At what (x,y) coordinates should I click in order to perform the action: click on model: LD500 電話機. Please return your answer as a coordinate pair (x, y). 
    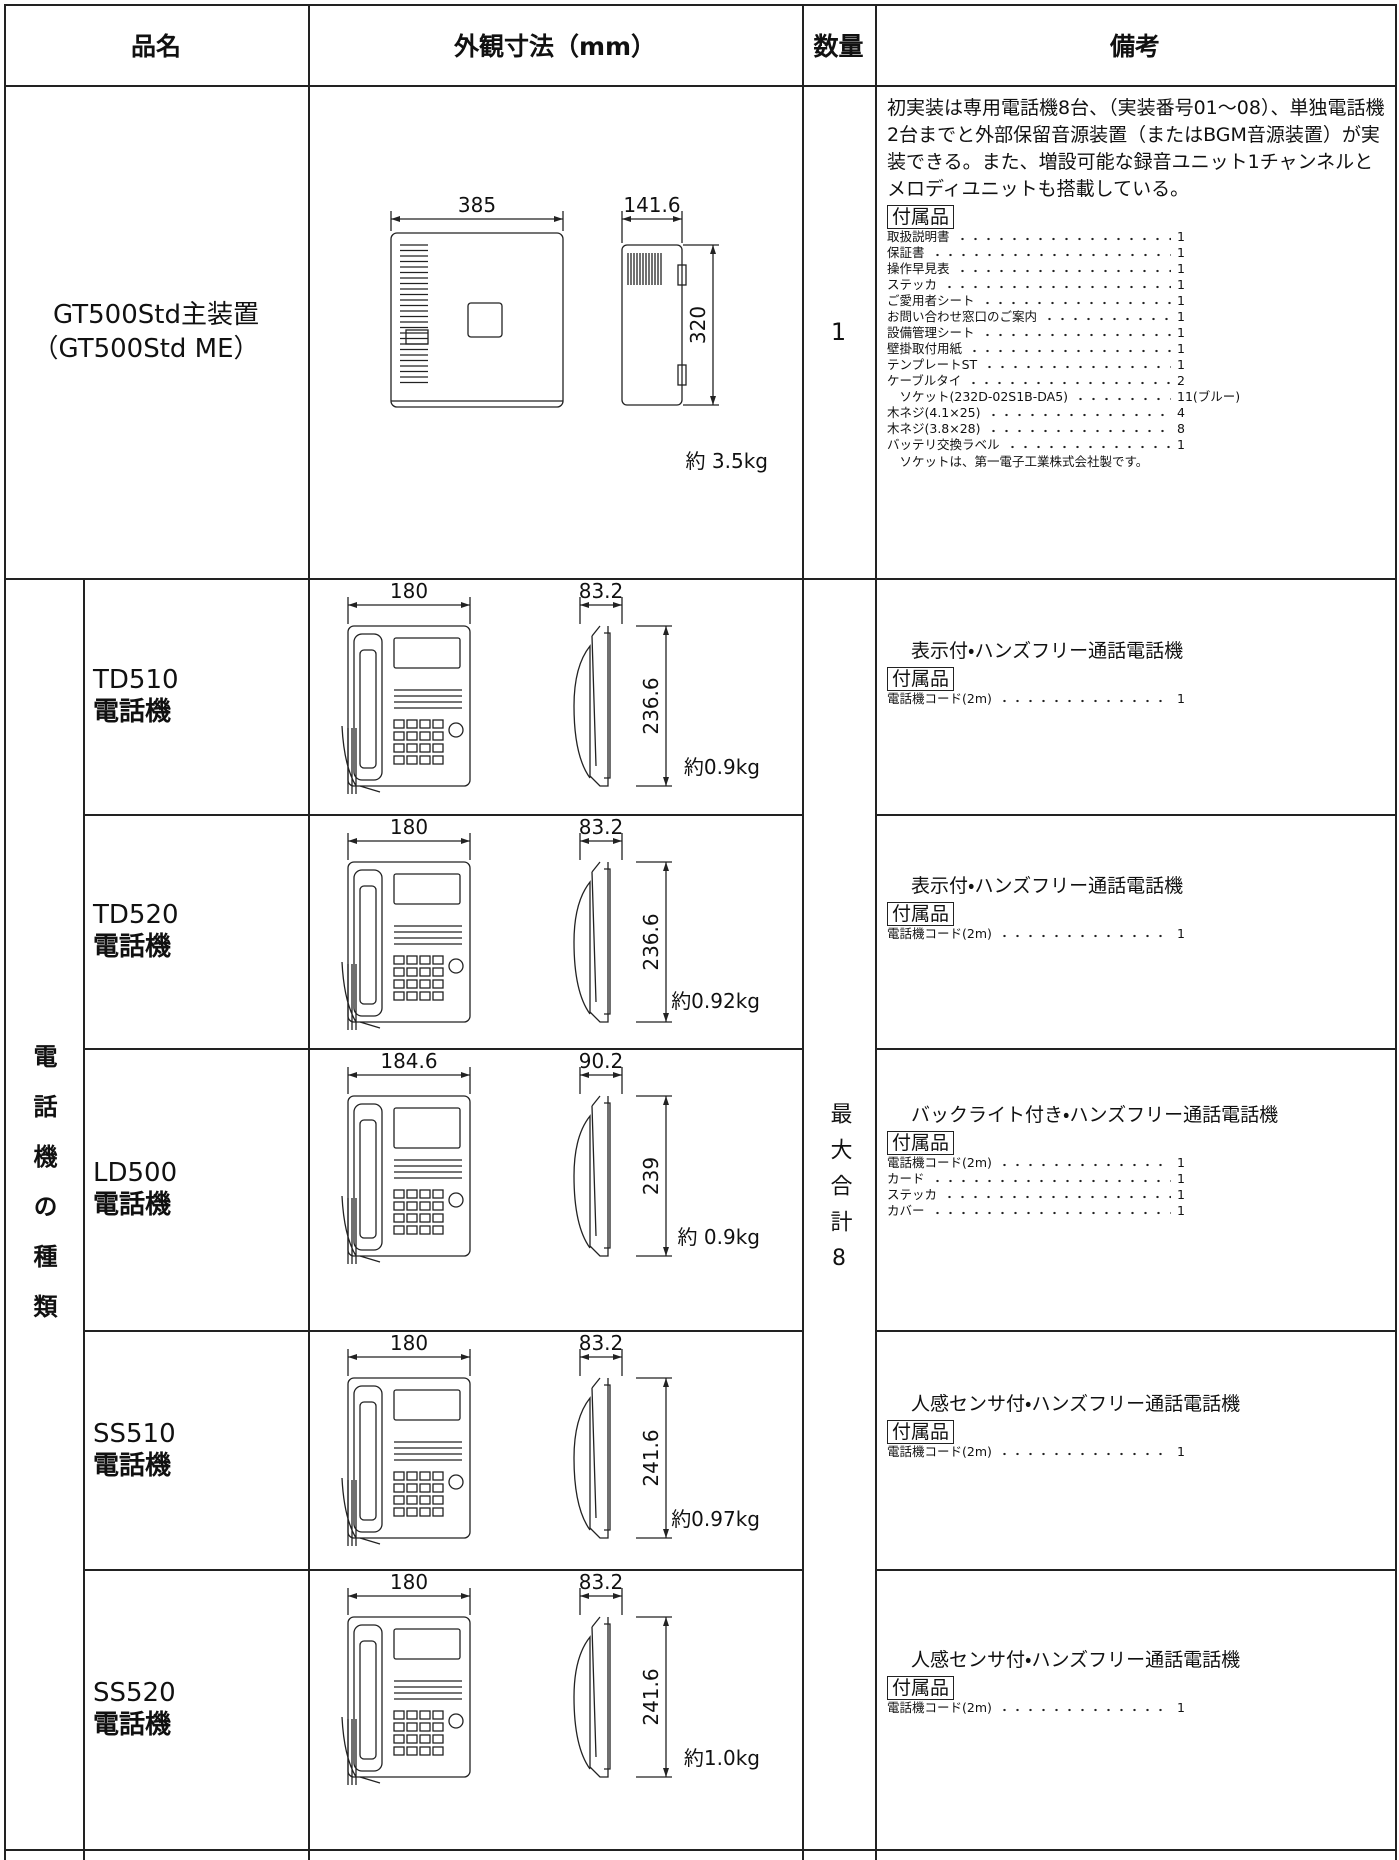
    Looking at the image, I should click on (200, 1189).